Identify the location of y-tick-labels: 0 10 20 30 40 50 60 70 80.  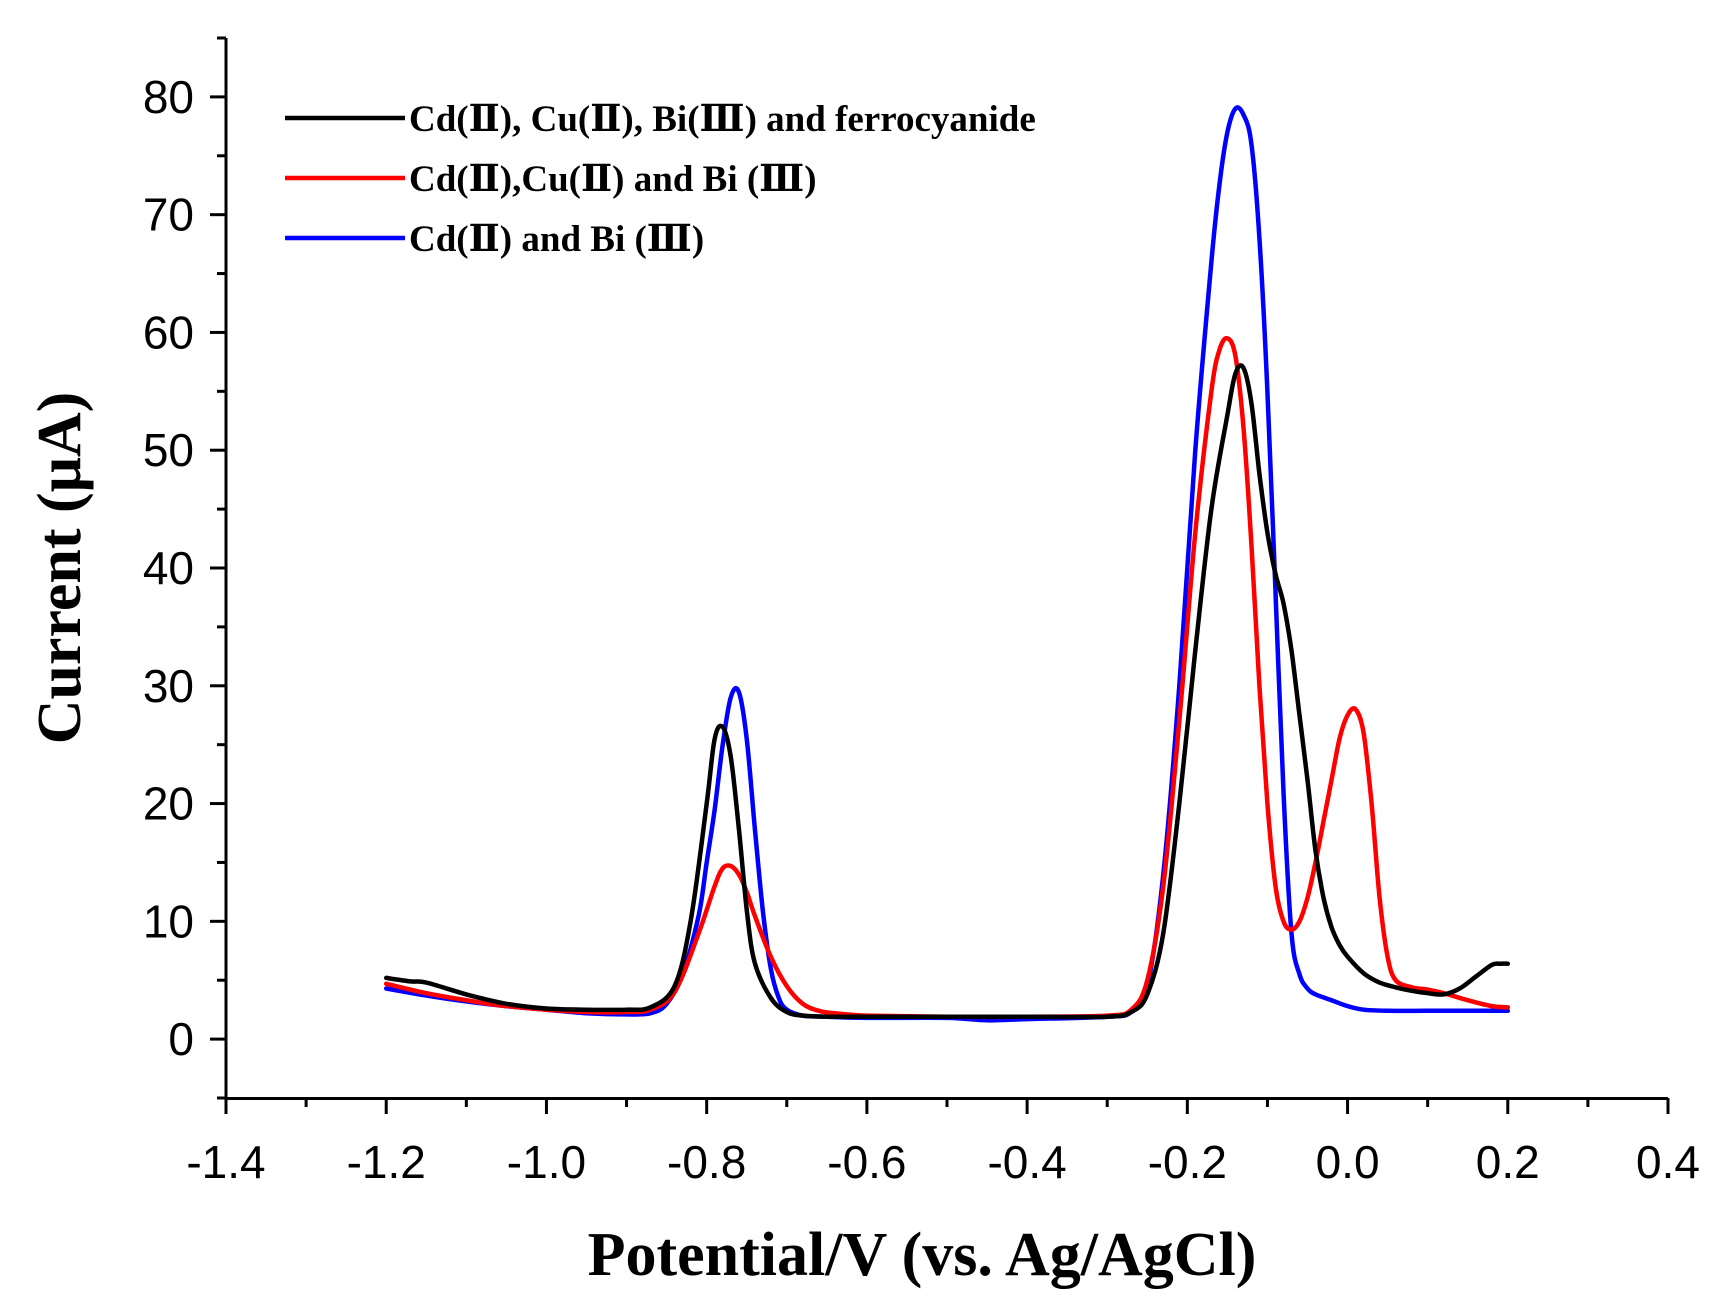
(168, 568).